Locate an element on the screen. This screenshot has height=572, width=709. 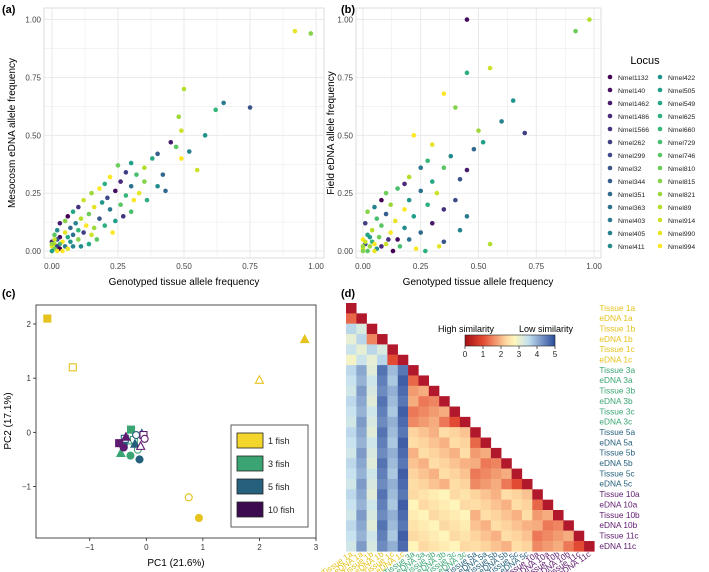
heatmap-row-label: eDNA 3c is located at coordinates (615, 422).